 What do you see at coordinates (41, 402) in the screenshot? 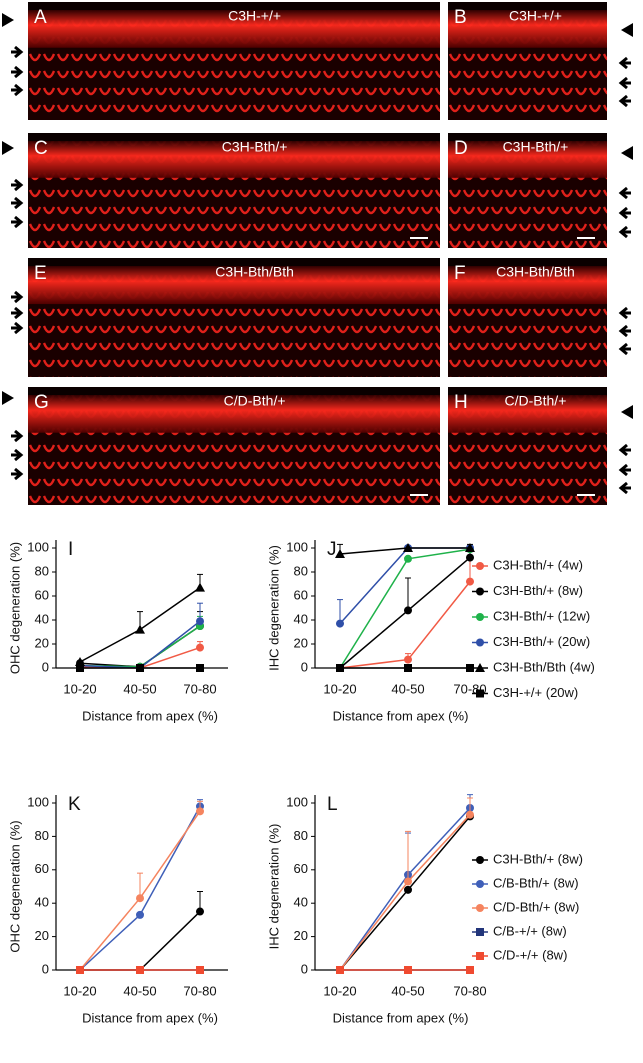
I see `panel-letter: G` at bounding box center [41, 402].